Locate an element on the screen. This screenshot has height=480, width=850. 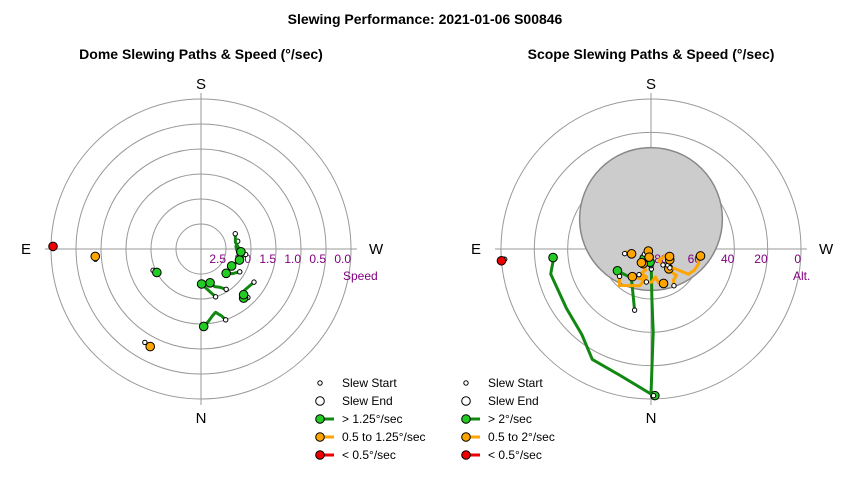
legend-entry: 0.5 to 2°/sec is located at coordinates (508, 437).